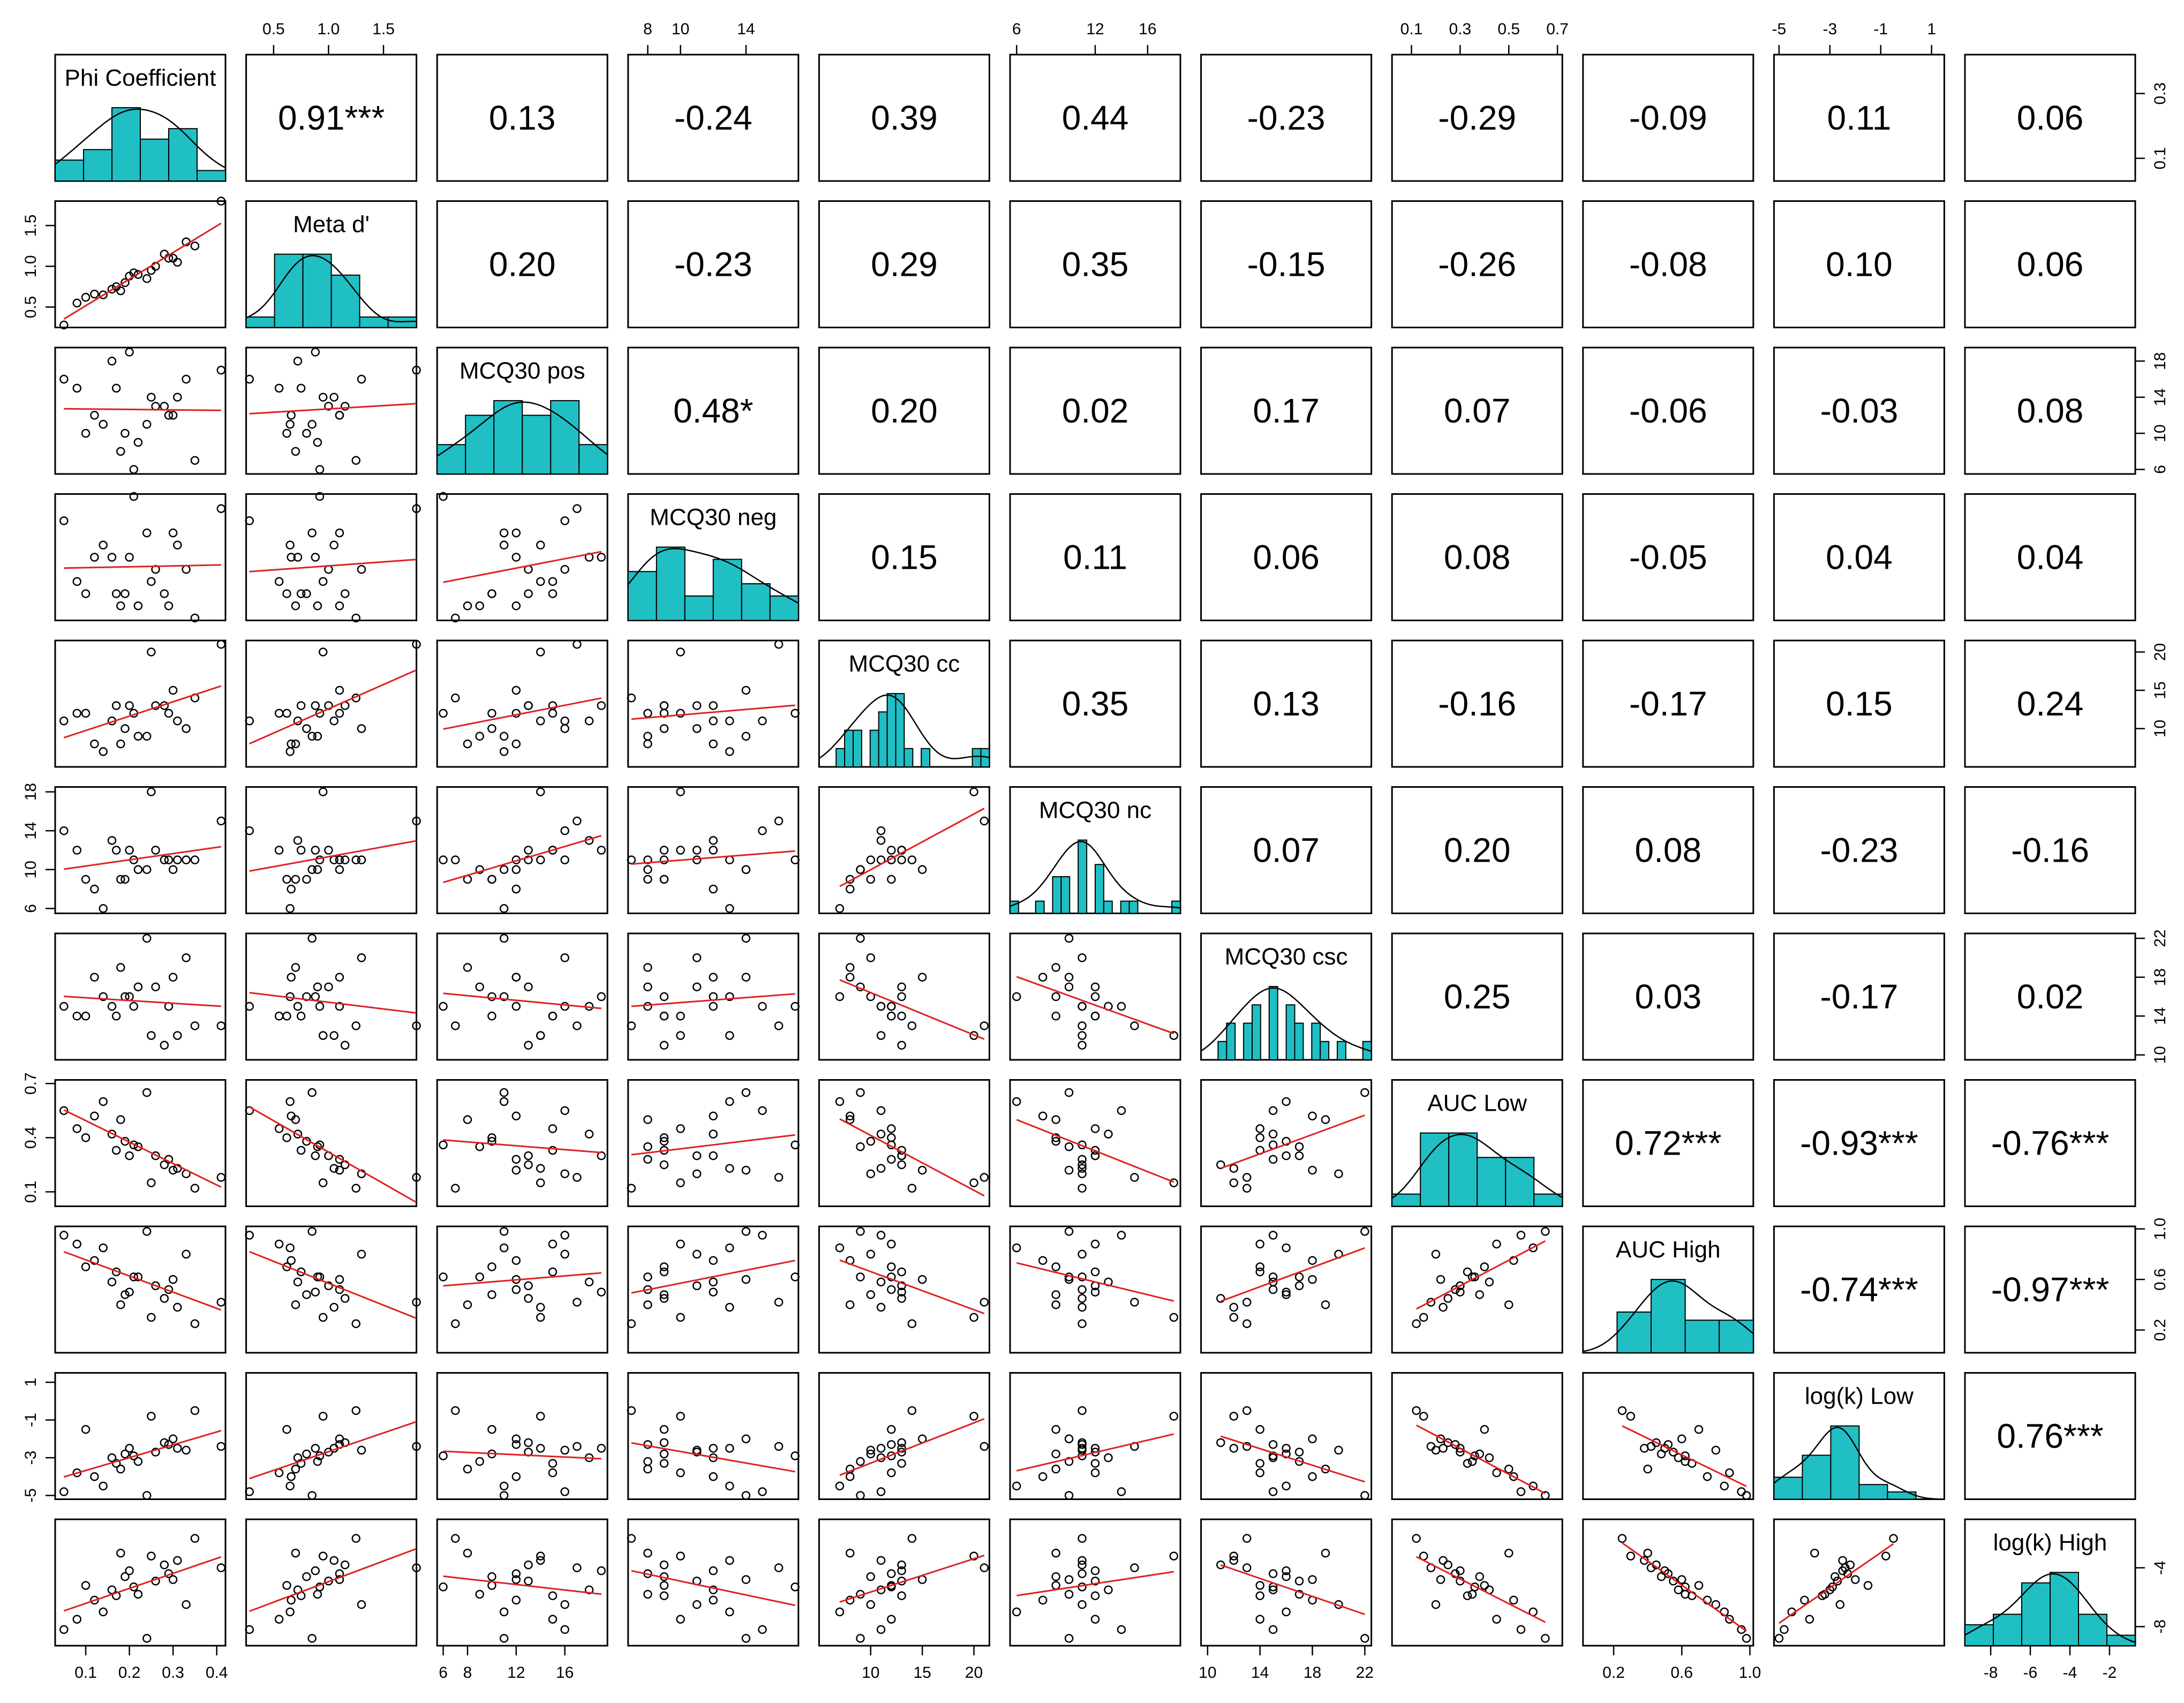 The width and height of the screenshot is (2184, 1703). I want to click on panel-r1-c4: 0.29, so click(904, 264).